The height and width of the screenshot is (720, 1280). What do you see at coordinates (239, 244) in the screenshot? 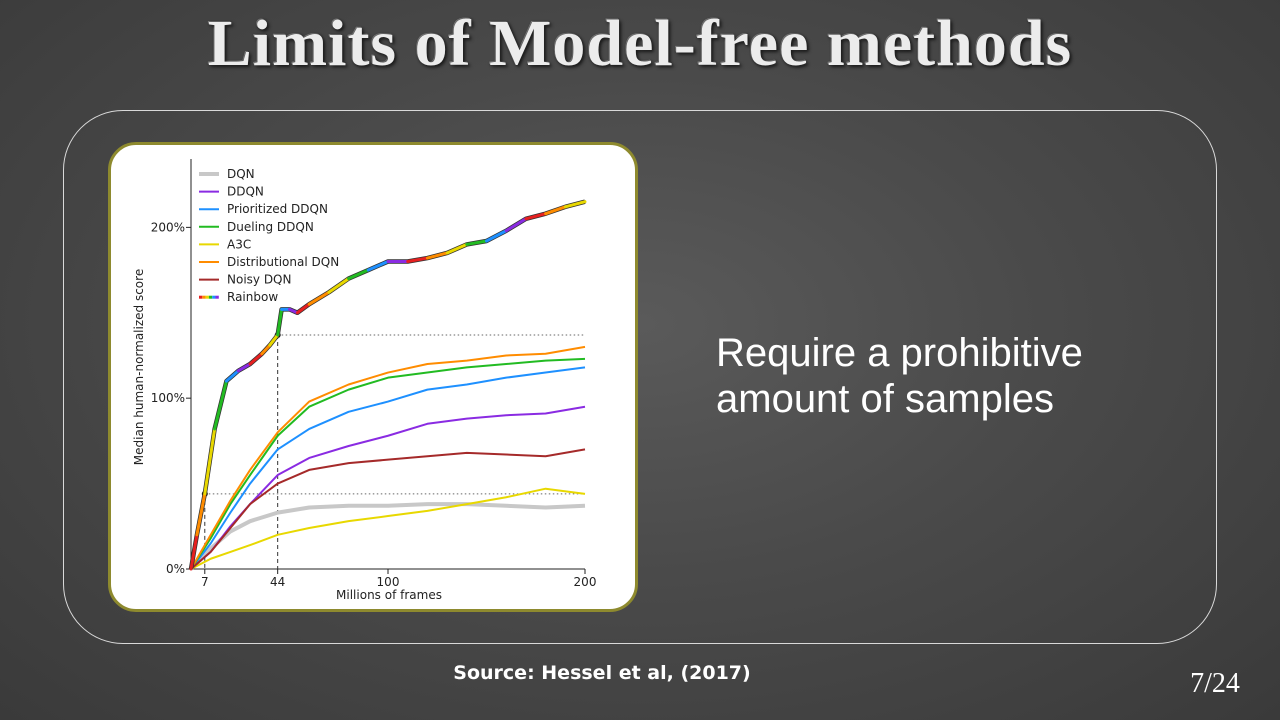
I see `legend-label: A3C` at bounding box center [239, 244].